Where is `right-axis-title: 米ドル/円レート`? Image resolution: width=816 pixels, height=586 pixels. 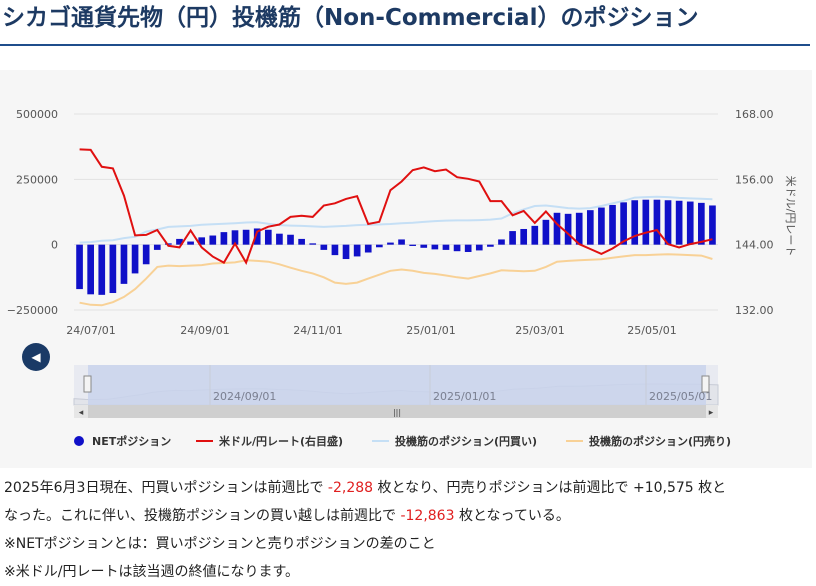
right-axis-title: 米ドル/円レート is located at coordinates (790, 216).